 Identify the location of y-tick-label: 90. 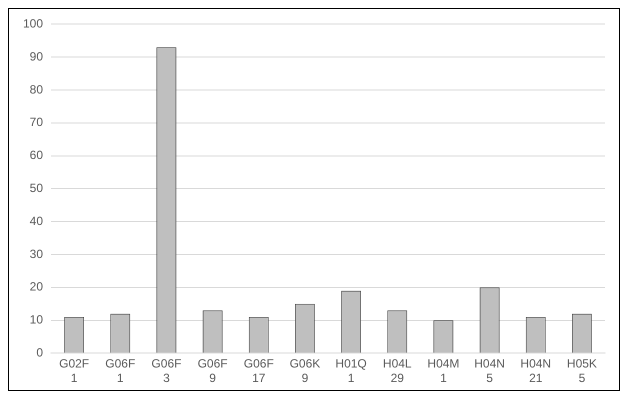
(37, 56).